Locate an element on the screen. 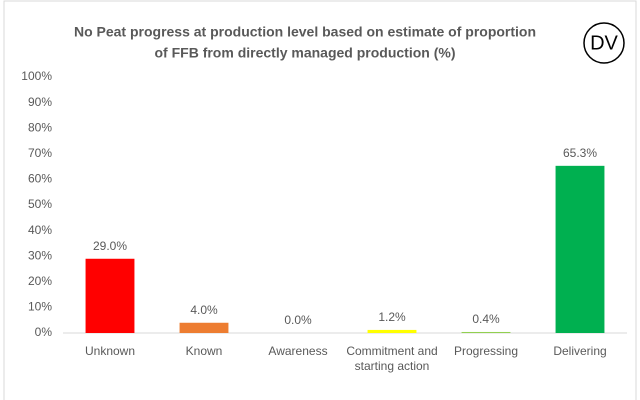 The image size is (640, 400). value-label: 4.0% is located at coordinates (204, 310).